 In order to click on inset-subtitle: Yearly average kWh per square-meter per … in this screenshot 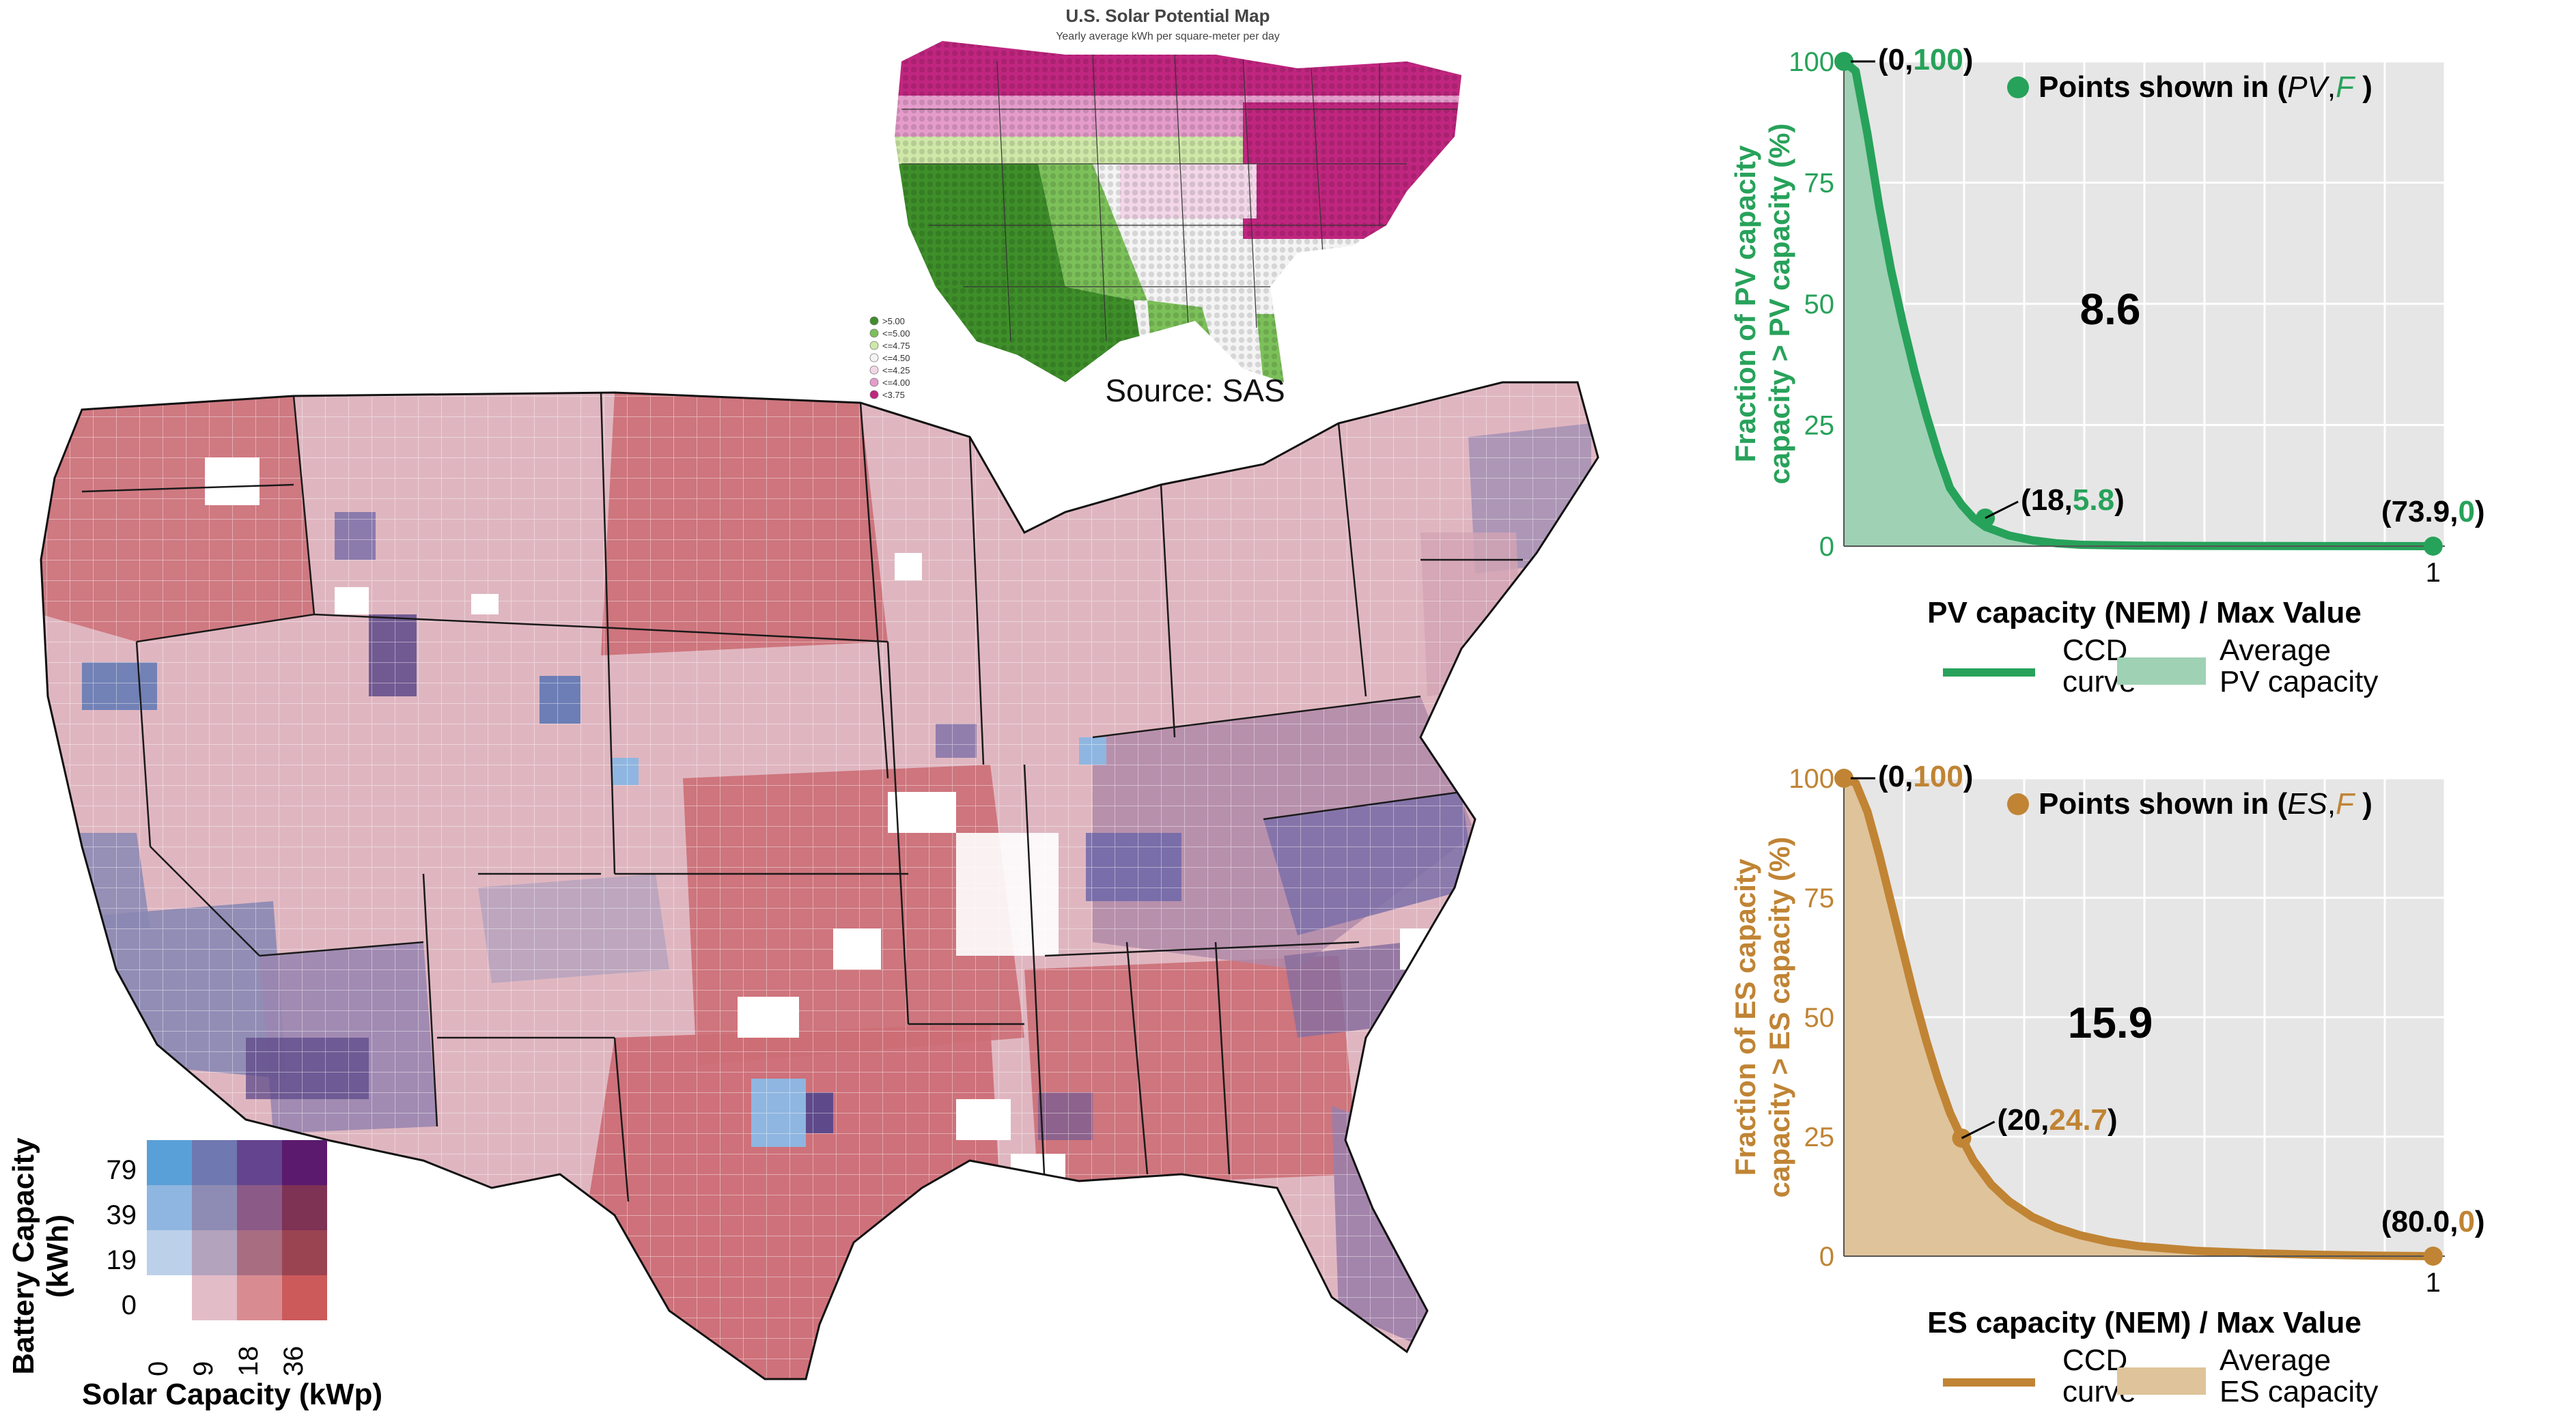, I will do `click(1168, 36)`.